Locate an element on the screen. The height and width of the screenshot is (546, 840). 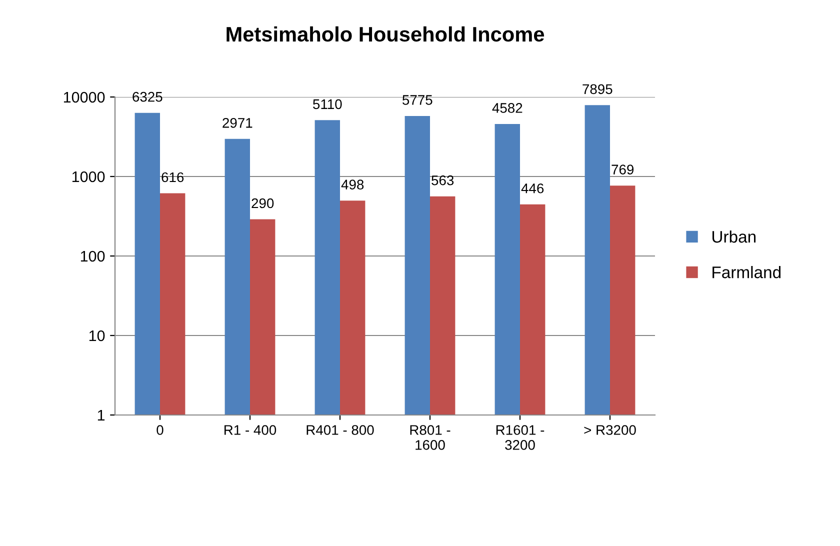
x-tick-label: > R3200 is located at coordinates (610, 430).